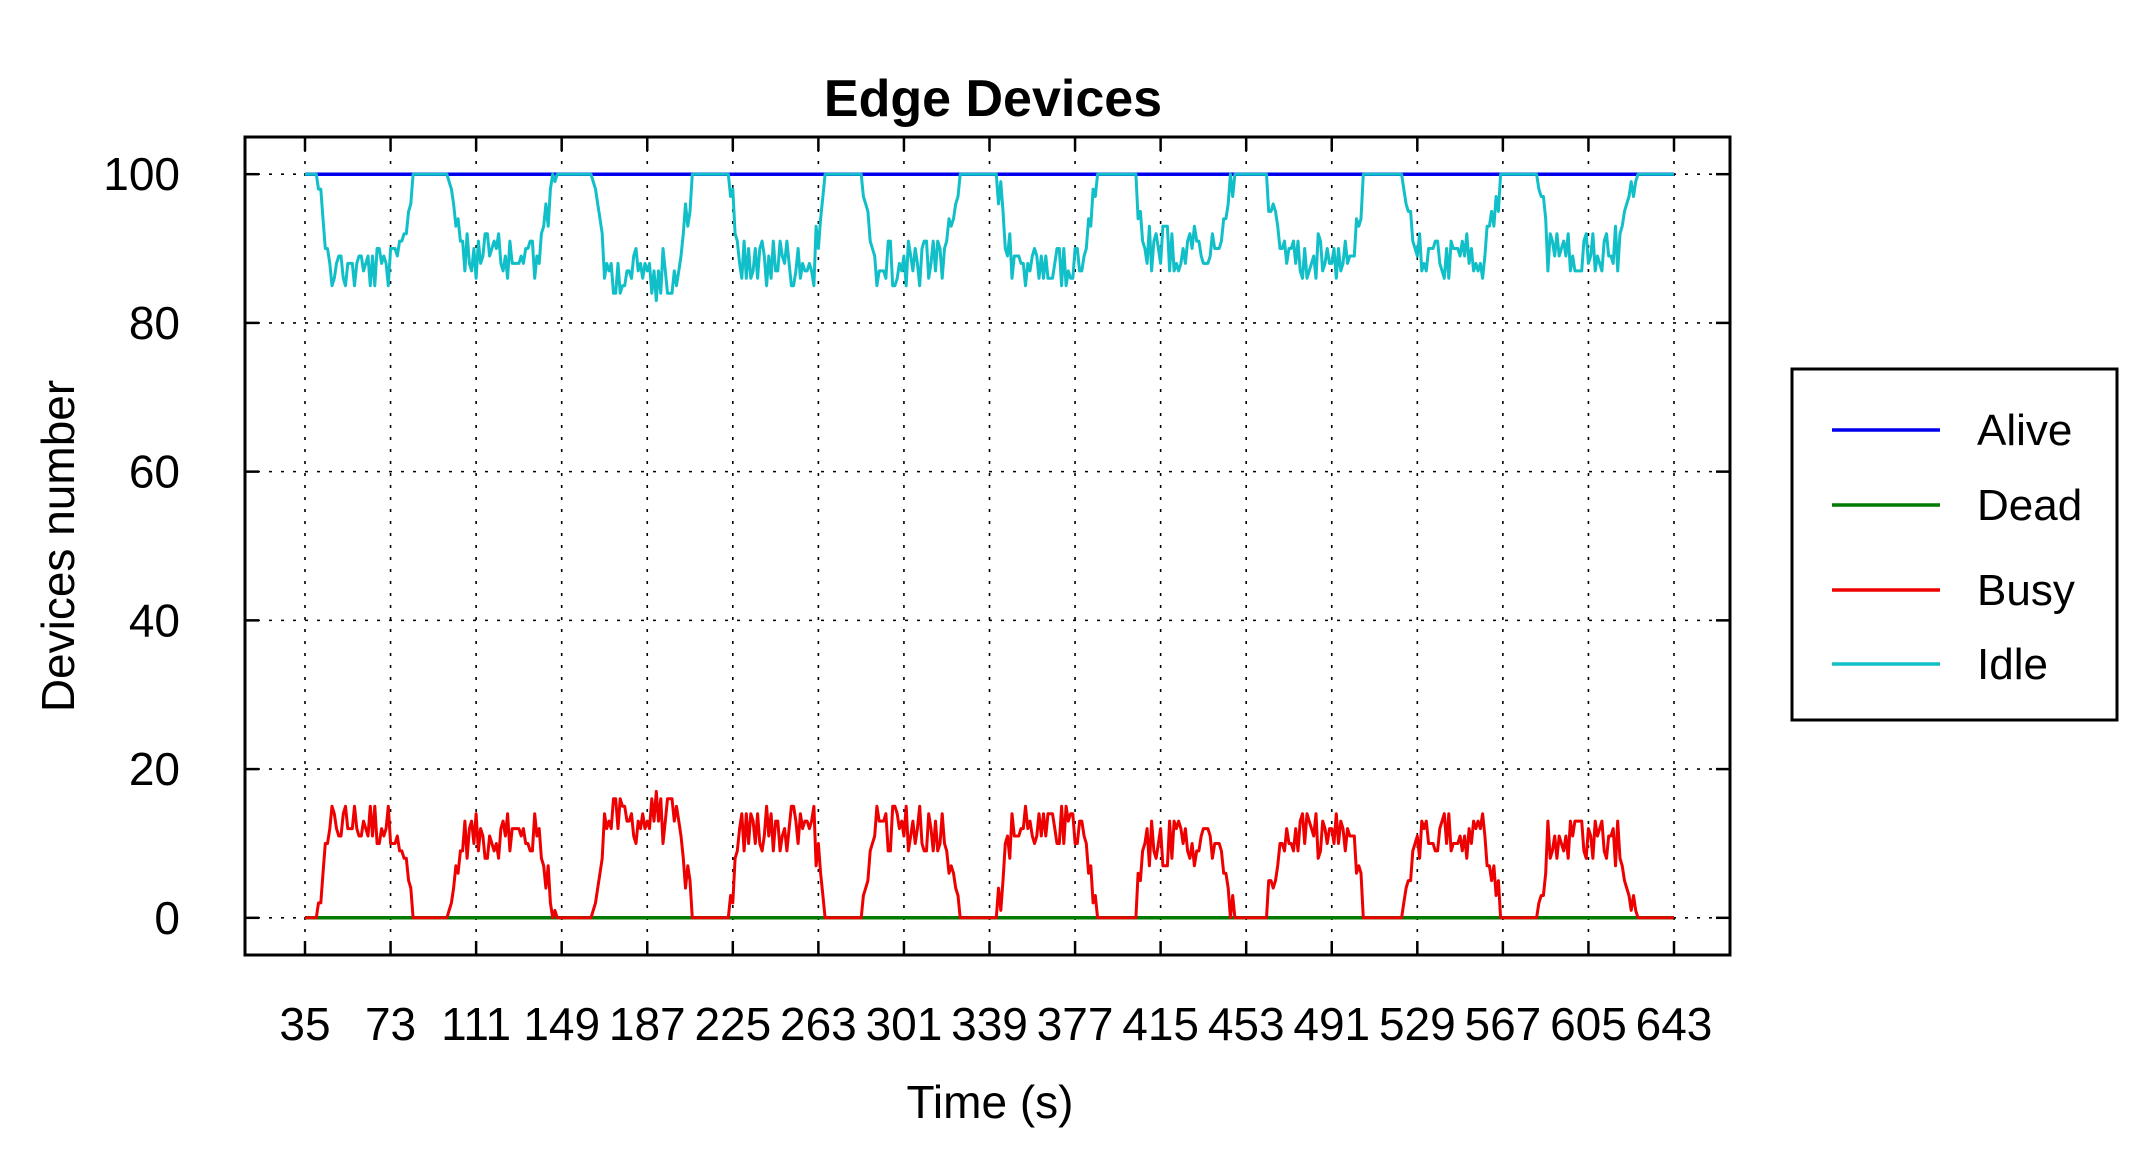  What do you see at coordinates (1674, 1024) in the screenshot?
I see `x-tick-label: 643` at bounding box center [1674, 1024].